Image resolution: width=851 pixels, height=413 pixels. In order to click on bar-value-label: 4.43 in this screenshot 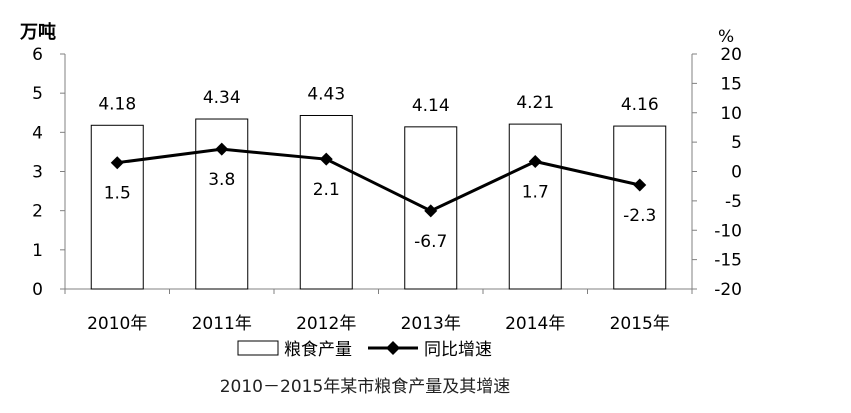, I will do `click(326, 94)`.